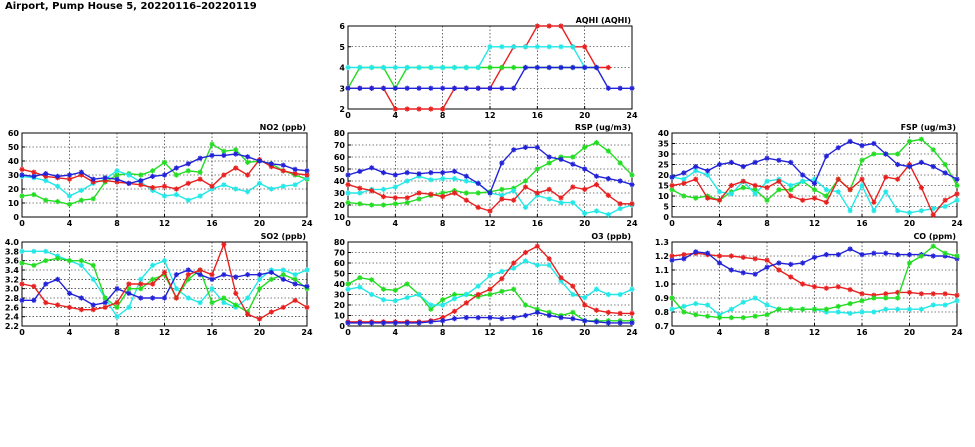  What do you see at coordinates (340, 284) in the screenshot?
I see `y-tick-label: 40` at bounding box center [340, 284].